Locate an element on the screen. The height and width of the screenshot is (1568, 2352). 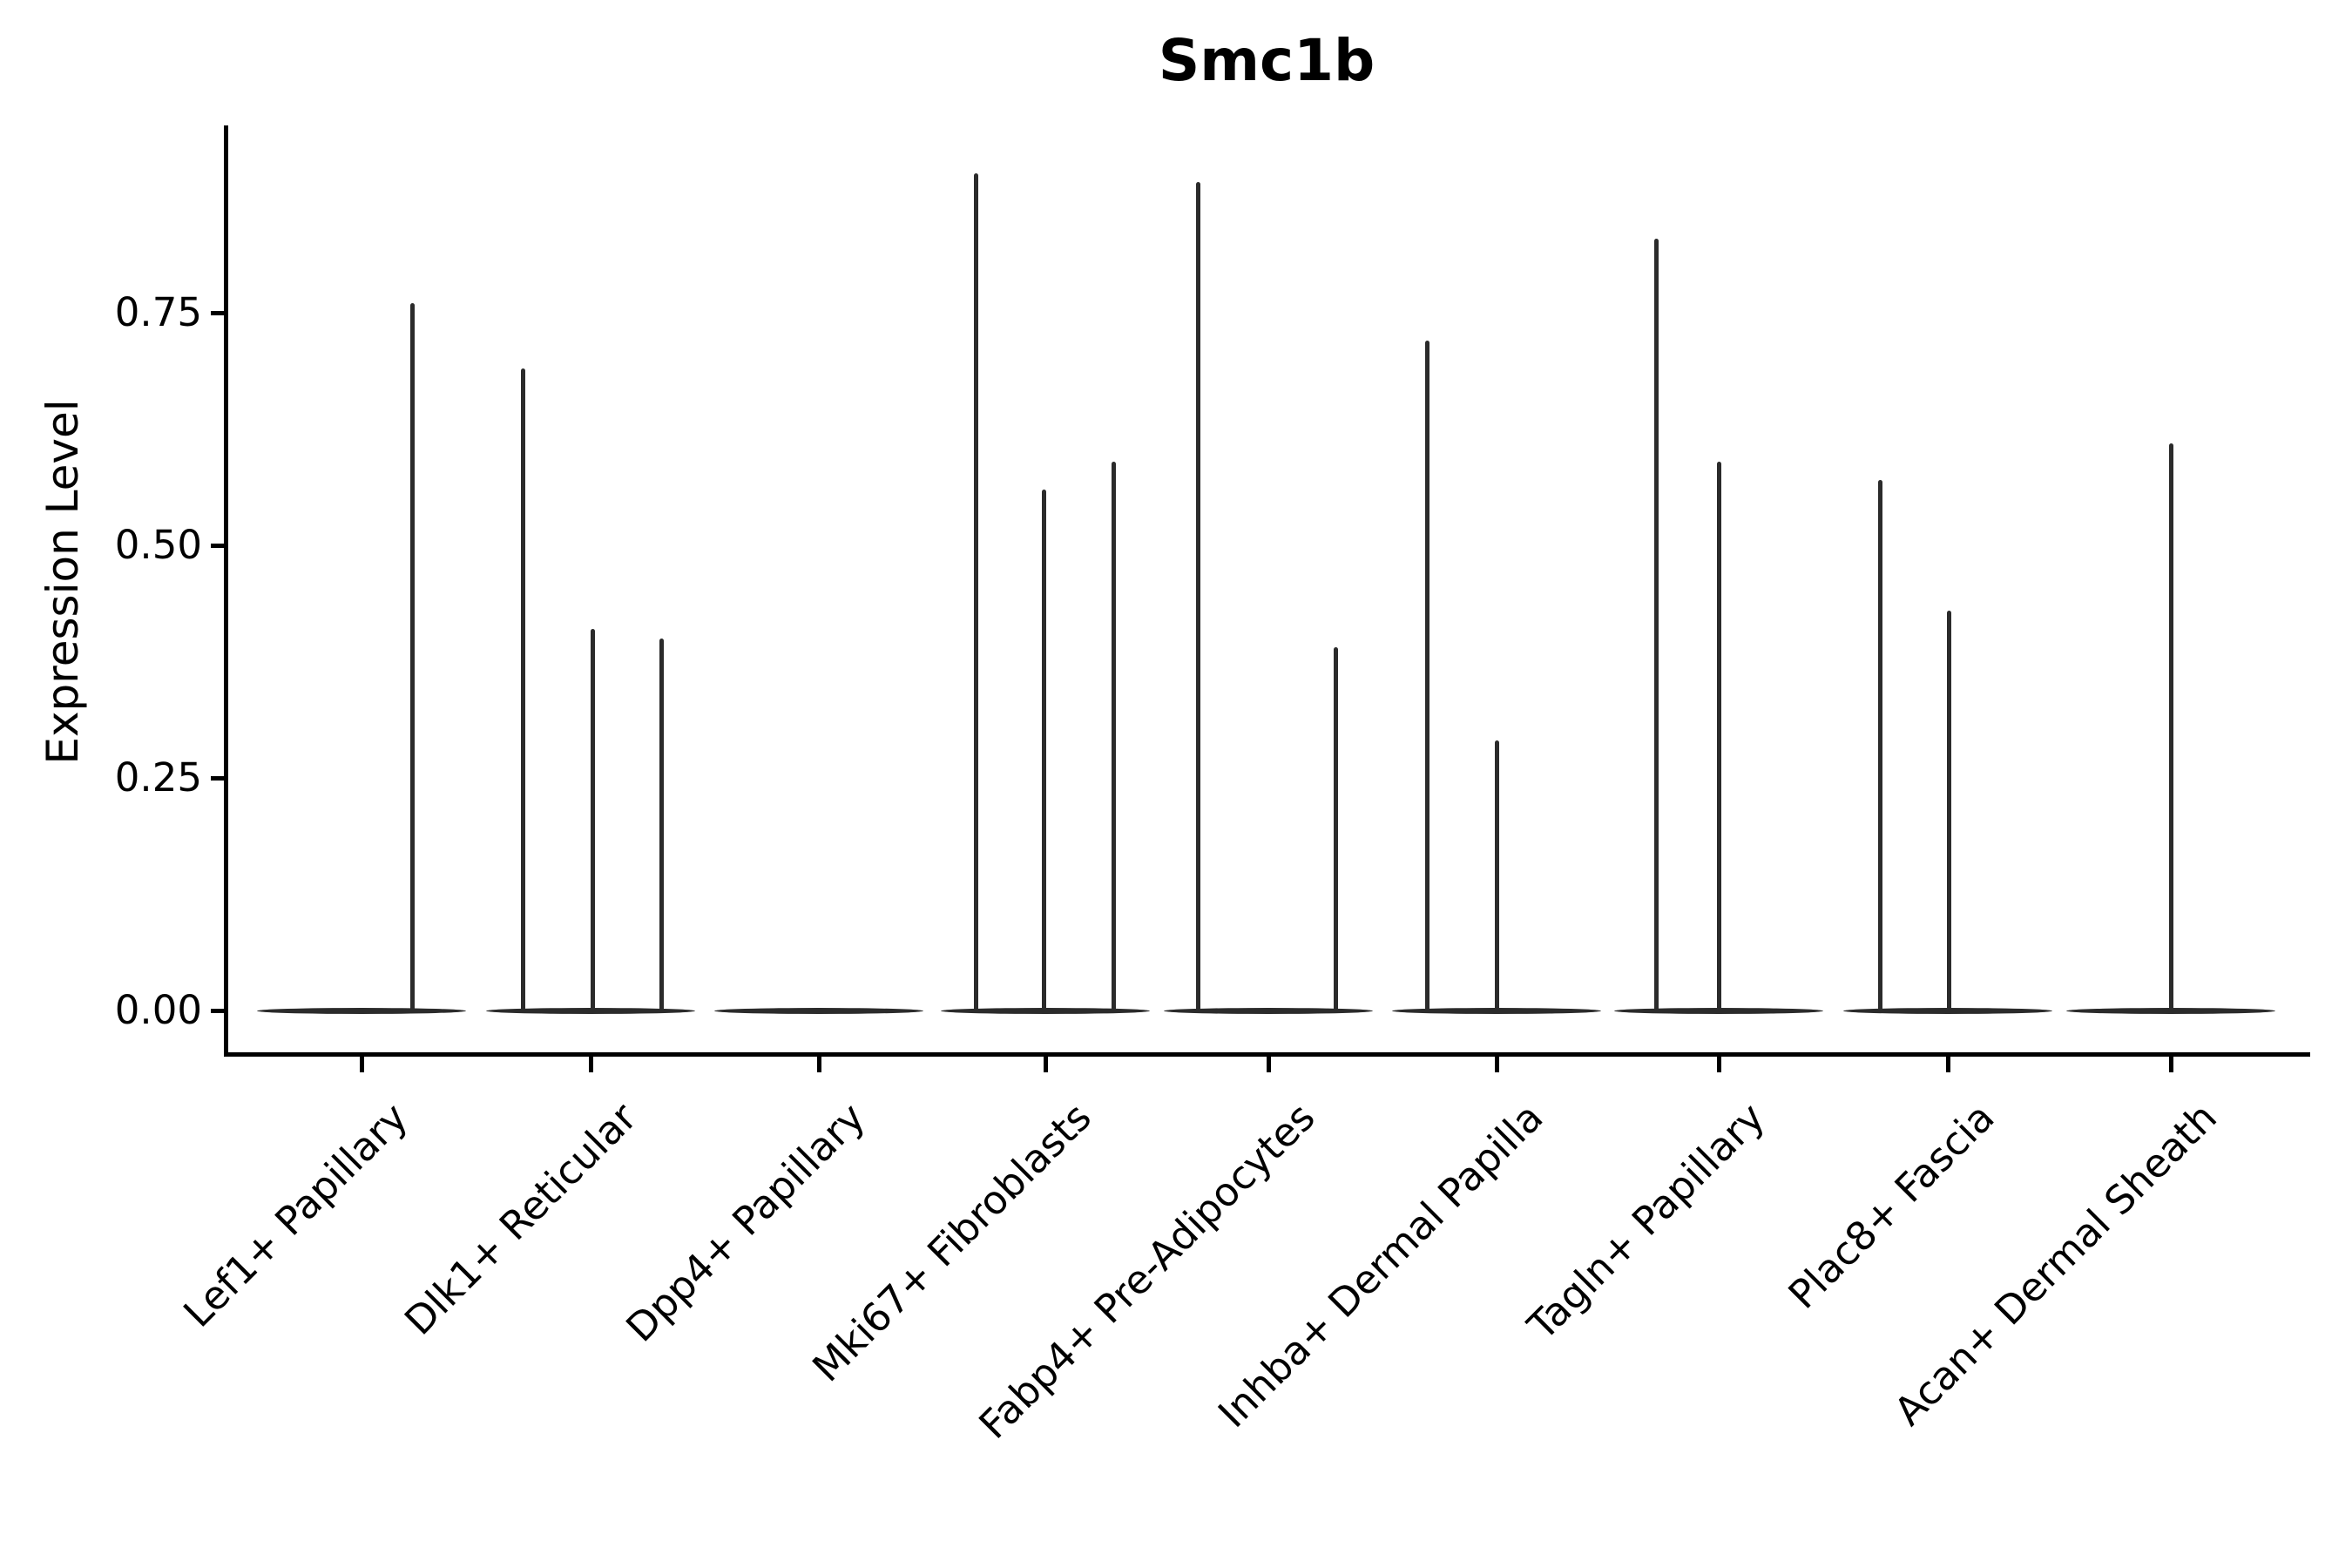
y-axis-spine is located at coordinates (226, 591).